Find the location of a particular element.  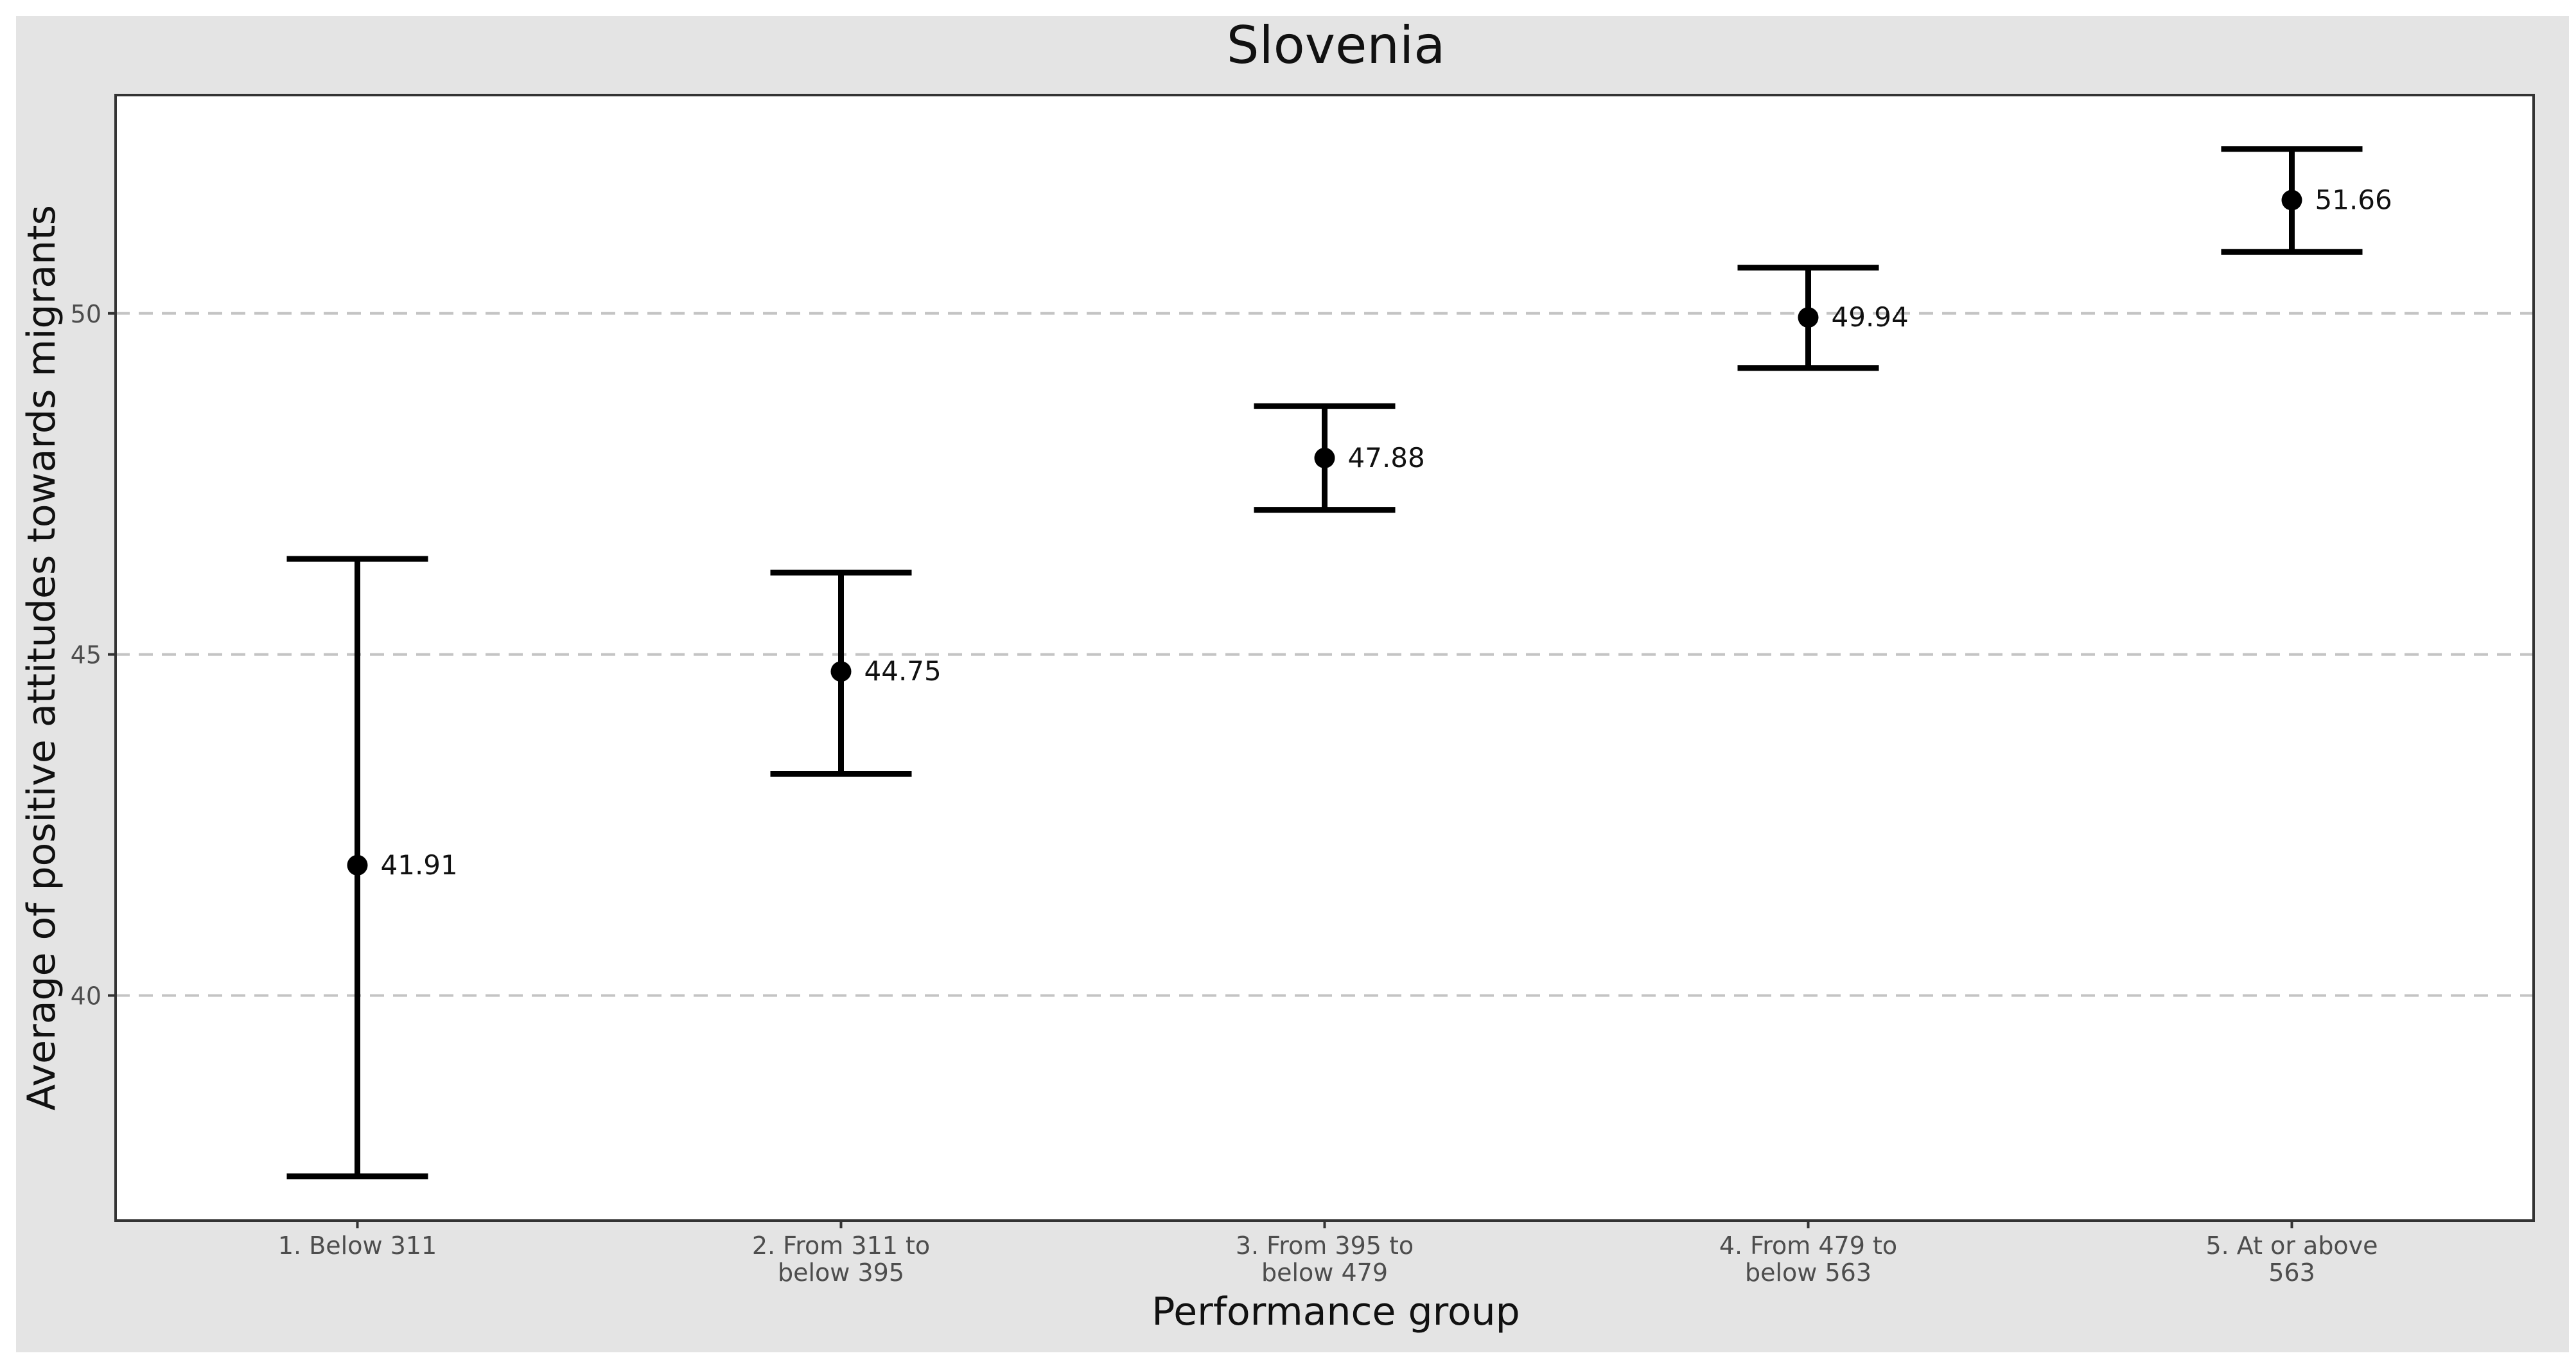

y-axis-ticks: 40 45 50 is located at coordinates (93, 655).